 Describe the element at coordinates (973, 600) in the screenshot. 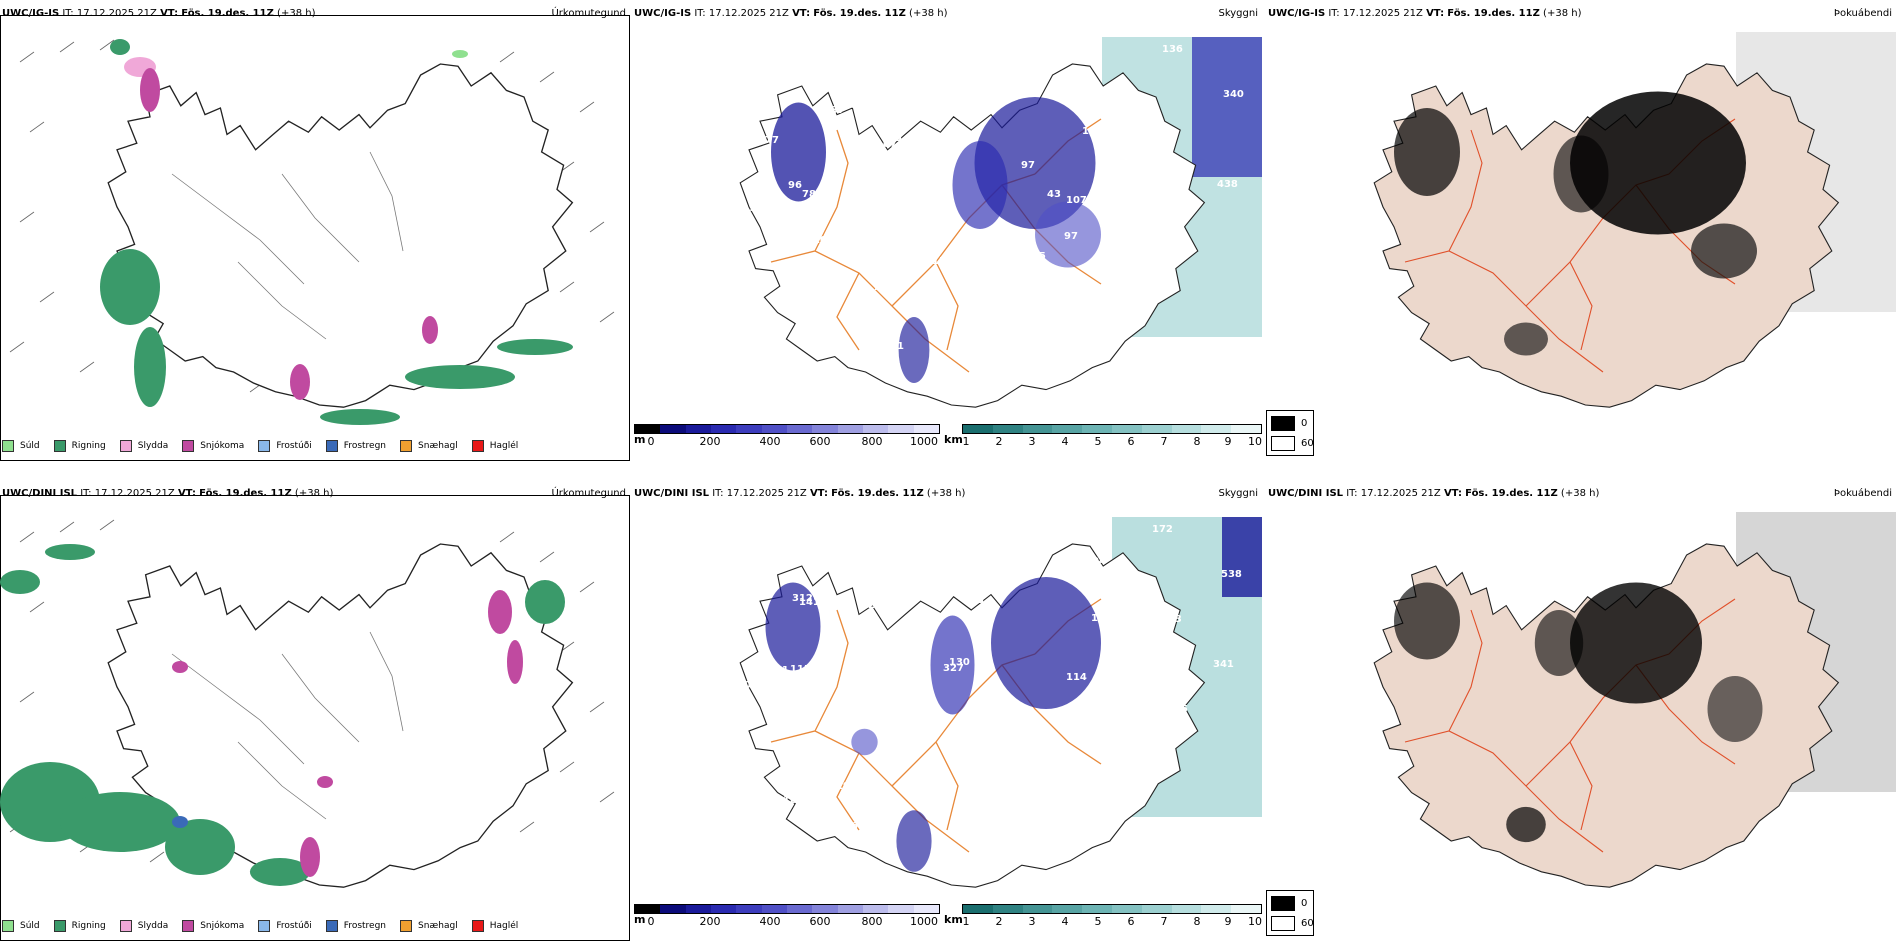

I see `cloud-height-label: 108` at that location.